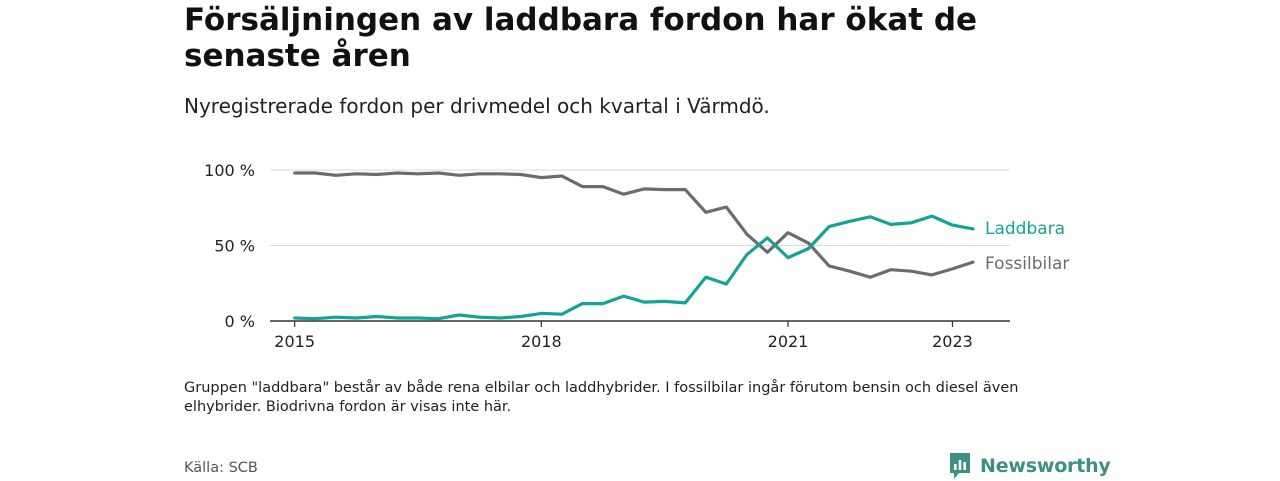 This screenshot has height=481, width=1280. I want to click on brand-logo: Newsworthy, so click(1029, 466).